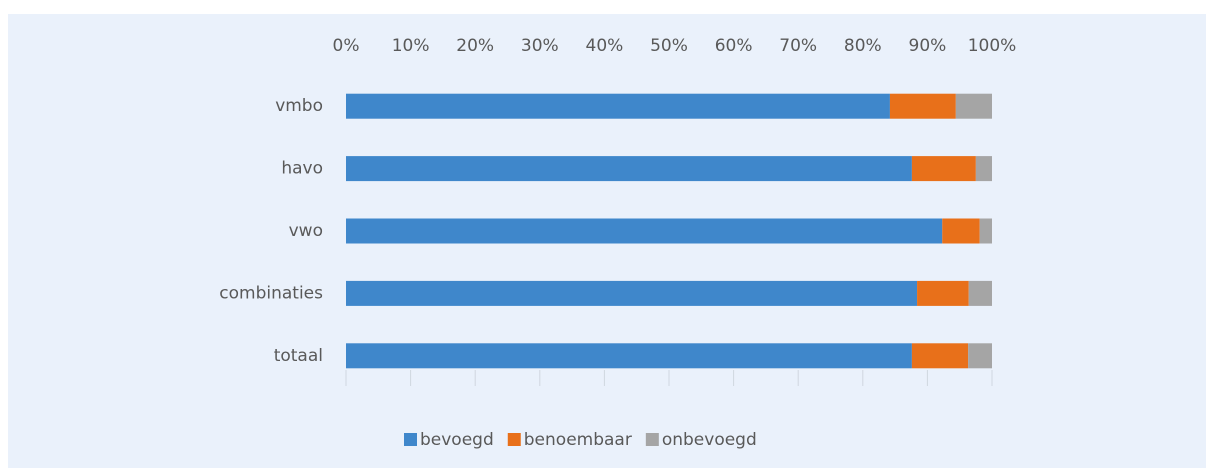 The image size is (1214, 472). Describe the element at coordinates (298, 356) in the screenshot. I see `y-tick-label: totaal` at that location.